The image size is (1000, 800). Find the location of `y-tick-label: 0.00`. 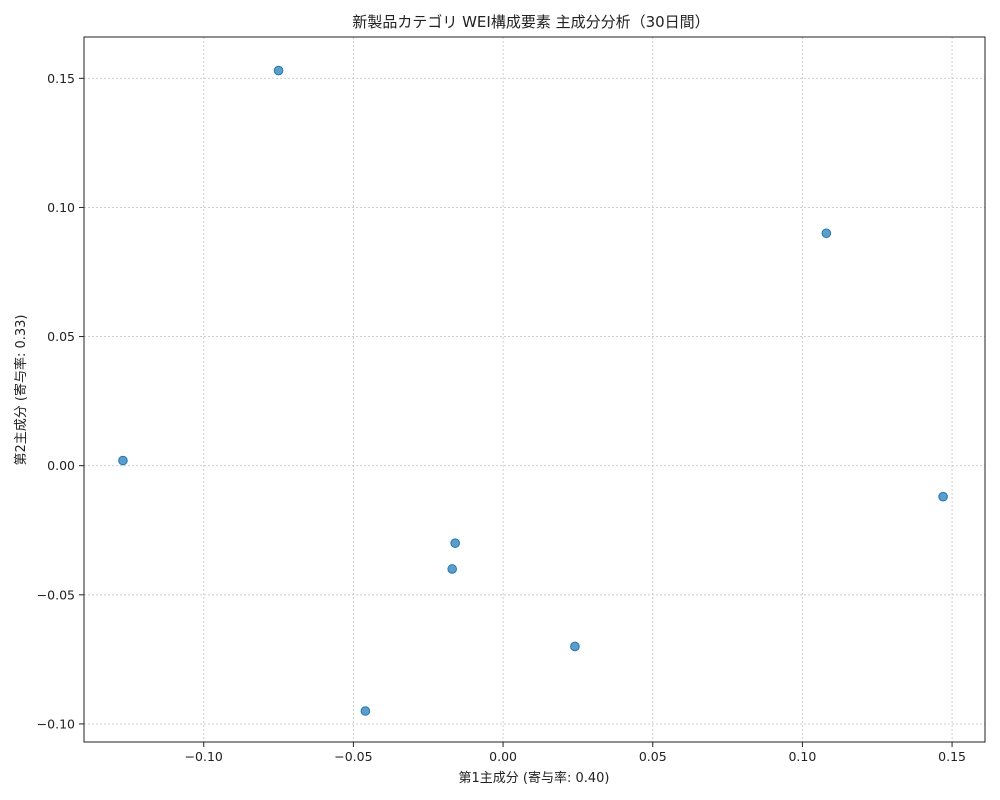

y-tick-label: 0.00 is located at coordinates (61, 465).